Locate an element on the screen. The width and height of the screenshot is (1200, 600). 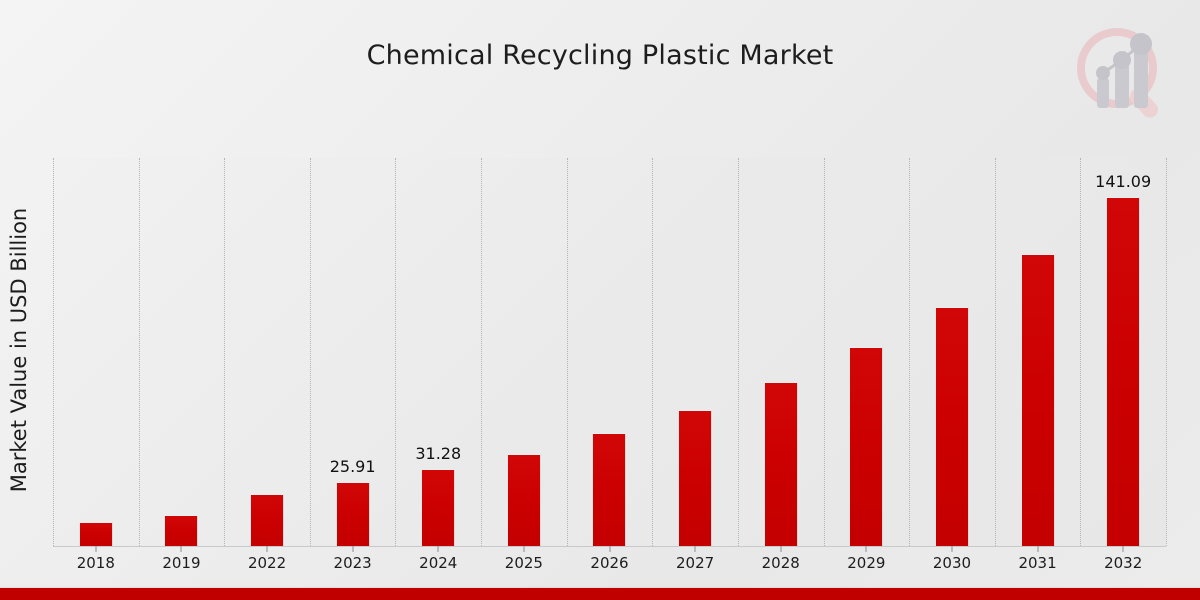
x-axis-tick-label: 2019 is located at coordinates (181, 563).